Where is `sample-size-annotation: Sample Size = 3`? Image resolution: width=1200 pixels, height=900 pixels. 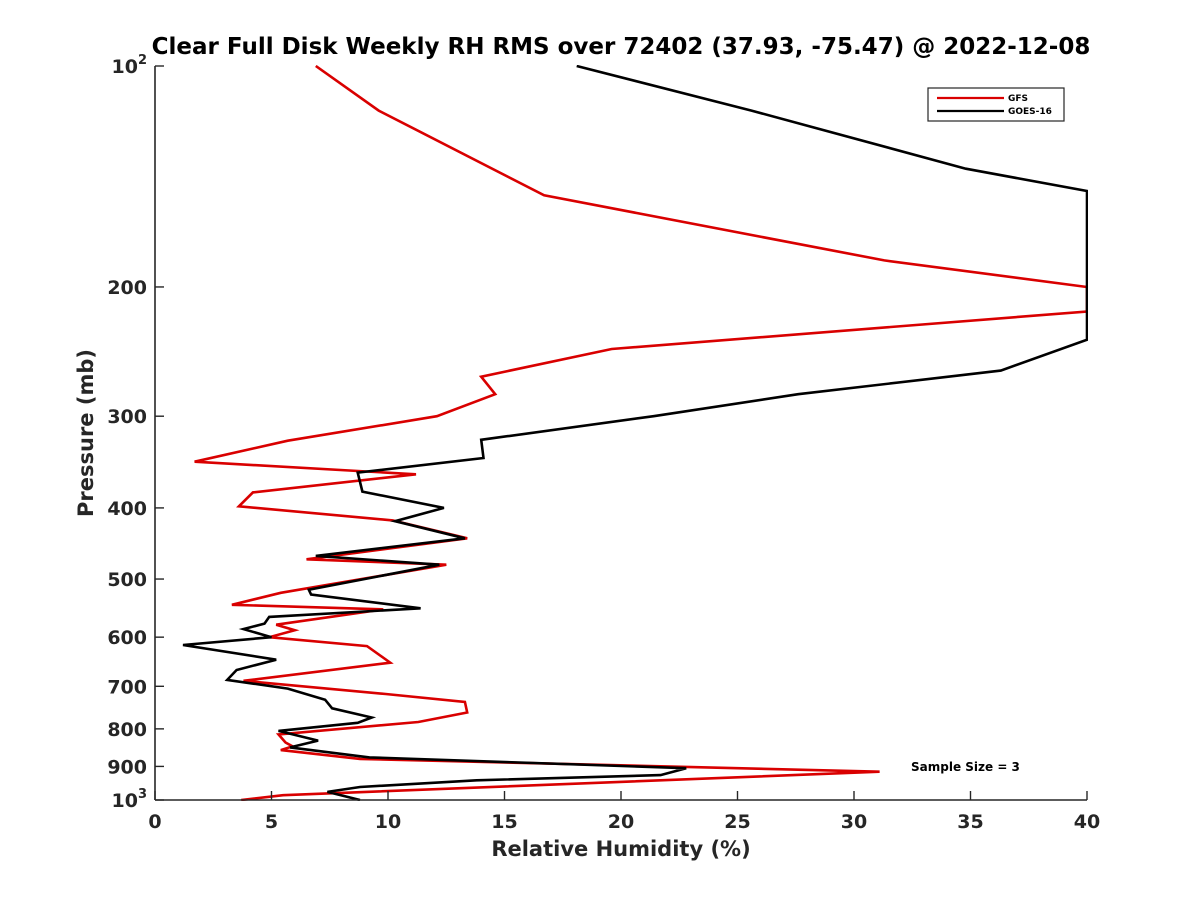 sample-size-annotation: Sample Size = 3 is located at coordinates (965, 767).